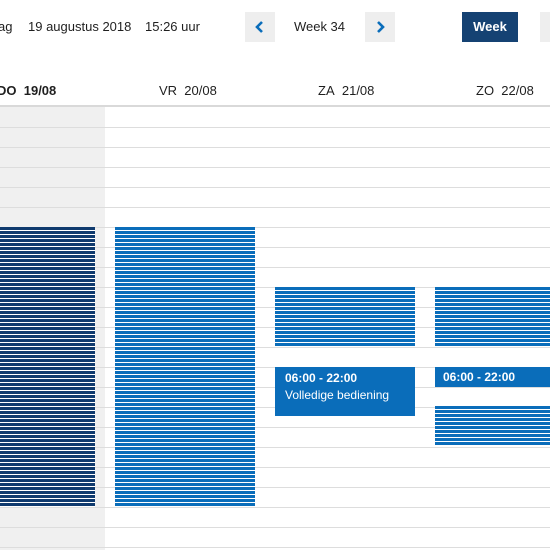 The width and height of the screenshot is (550, 550). I want to click on day-date: 21/08, so click(358, 90).